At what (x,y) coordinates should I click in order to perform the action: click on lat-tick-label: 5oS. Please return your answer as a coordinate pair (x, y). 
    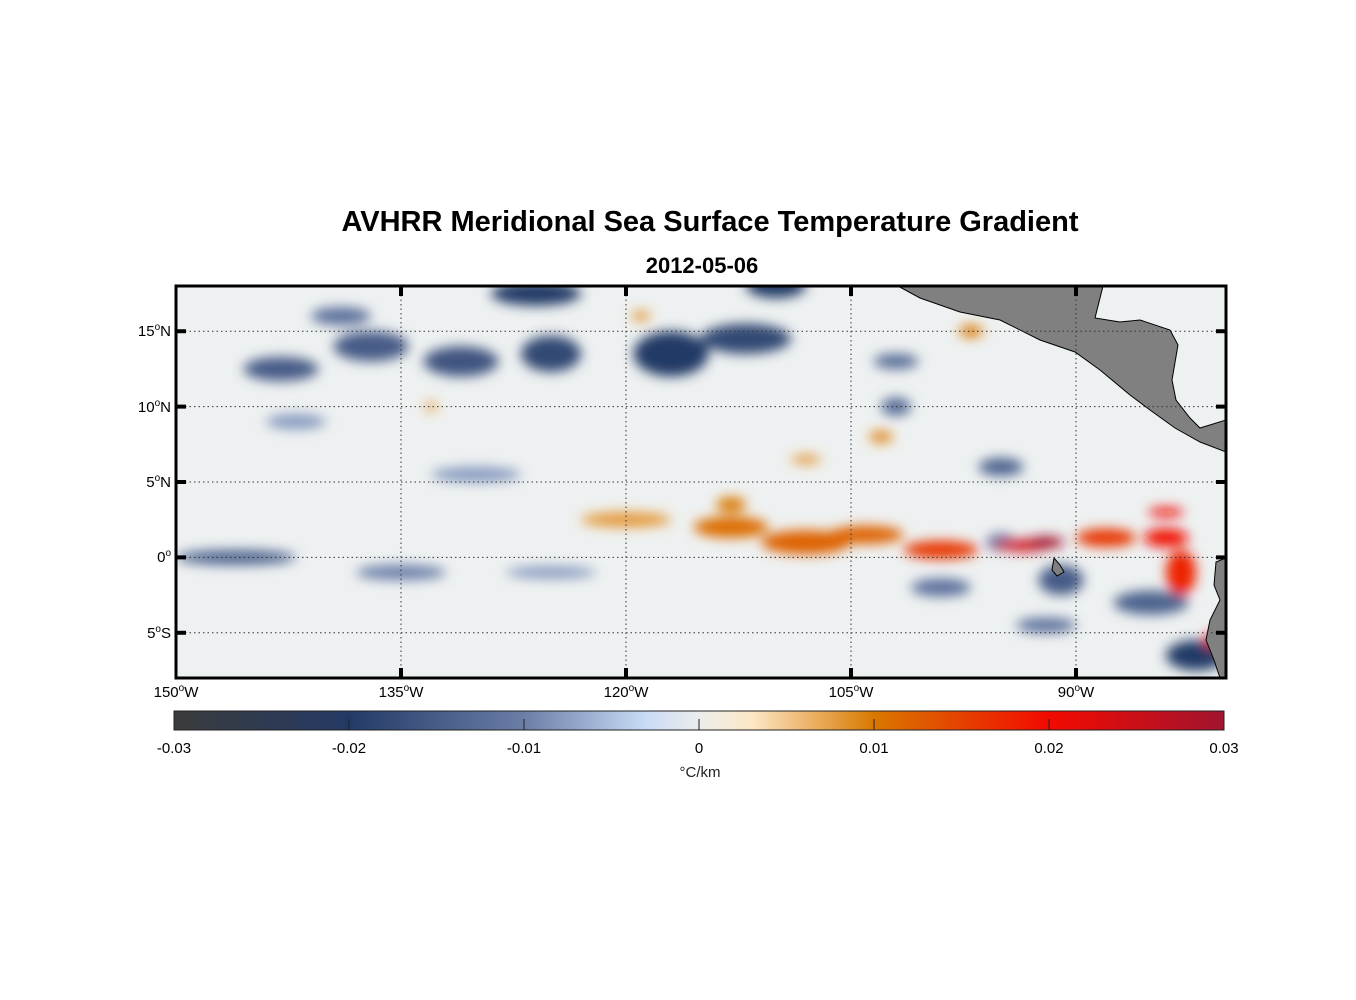
    Looking at the image, I should click on (141, 632).